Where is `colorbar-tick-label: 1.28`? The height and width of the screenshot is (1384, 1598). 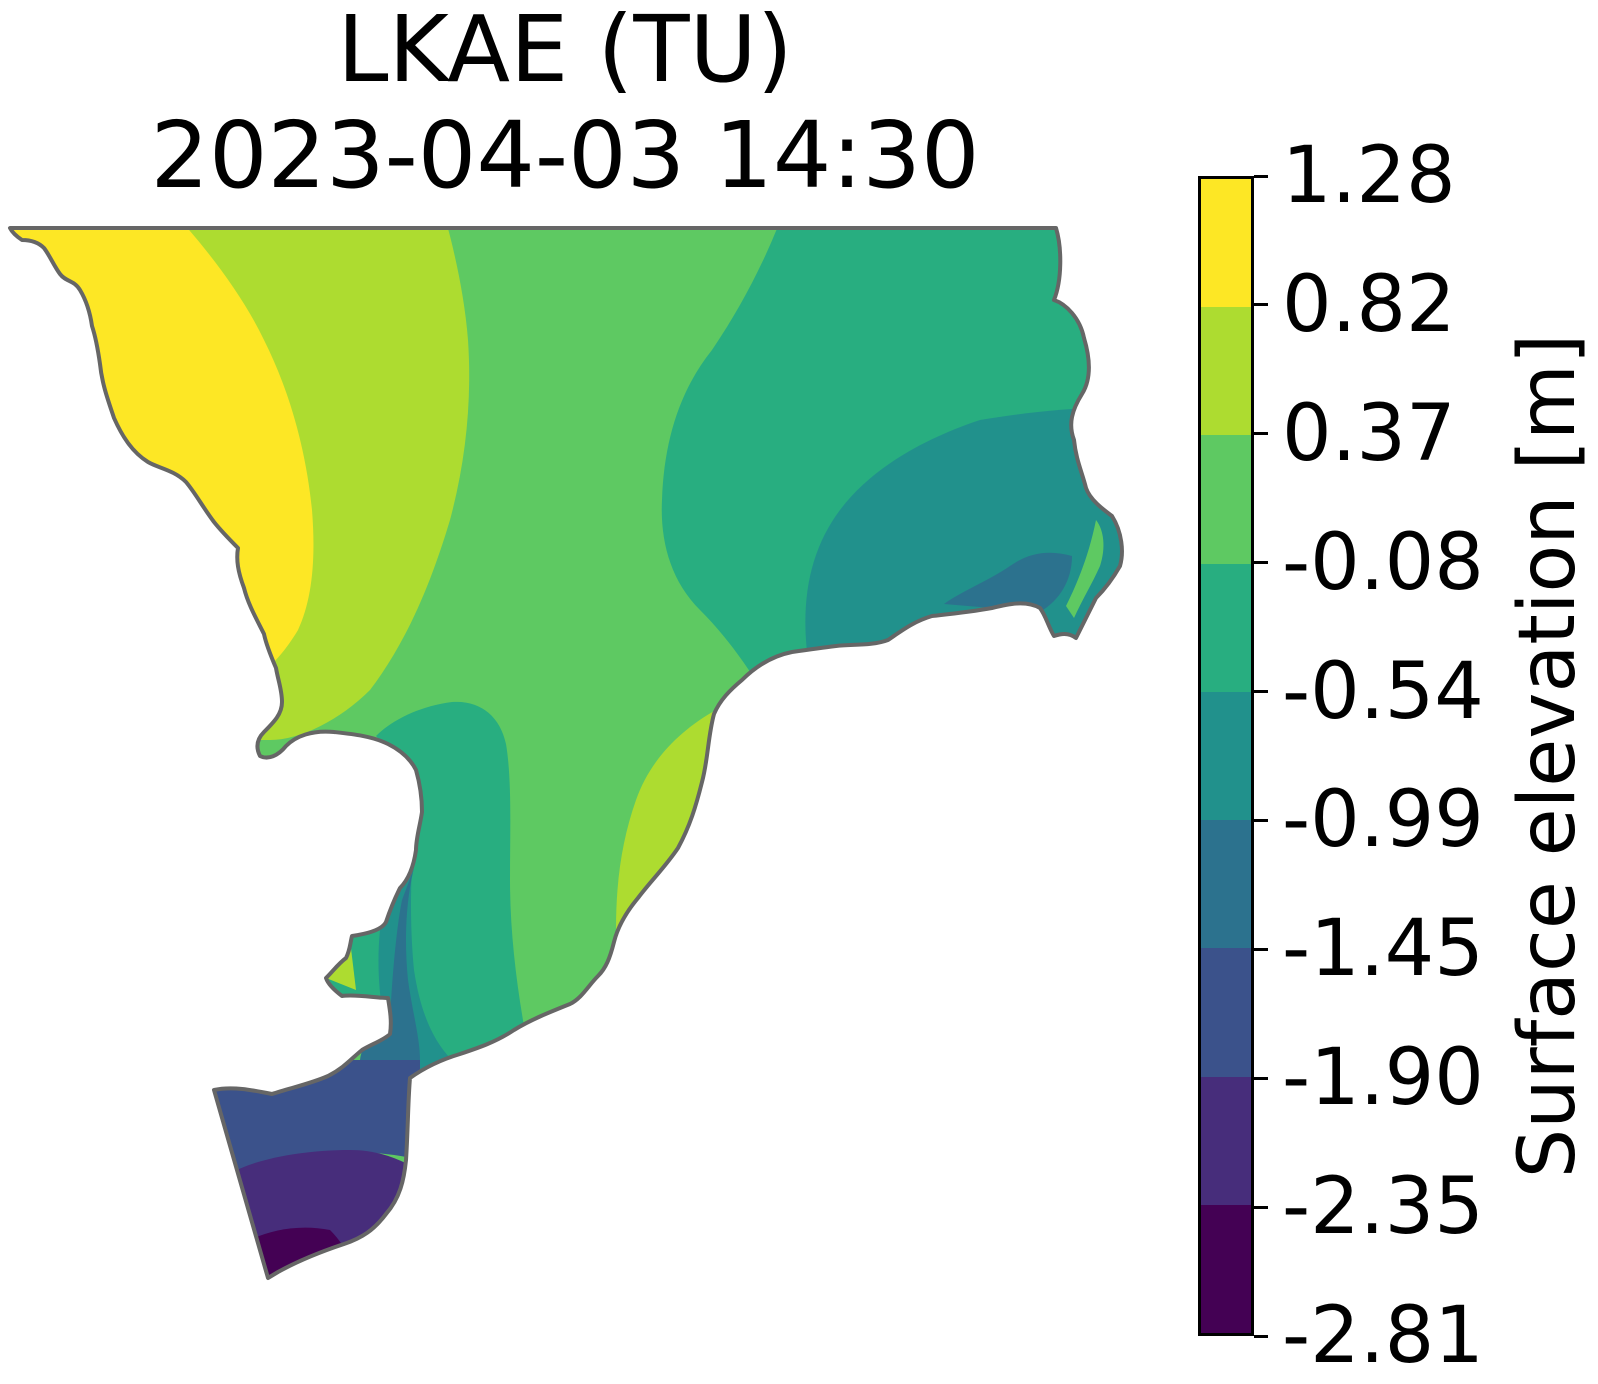
colorbar-tick-label: 1.28 is located at coordinates (1369, 176).